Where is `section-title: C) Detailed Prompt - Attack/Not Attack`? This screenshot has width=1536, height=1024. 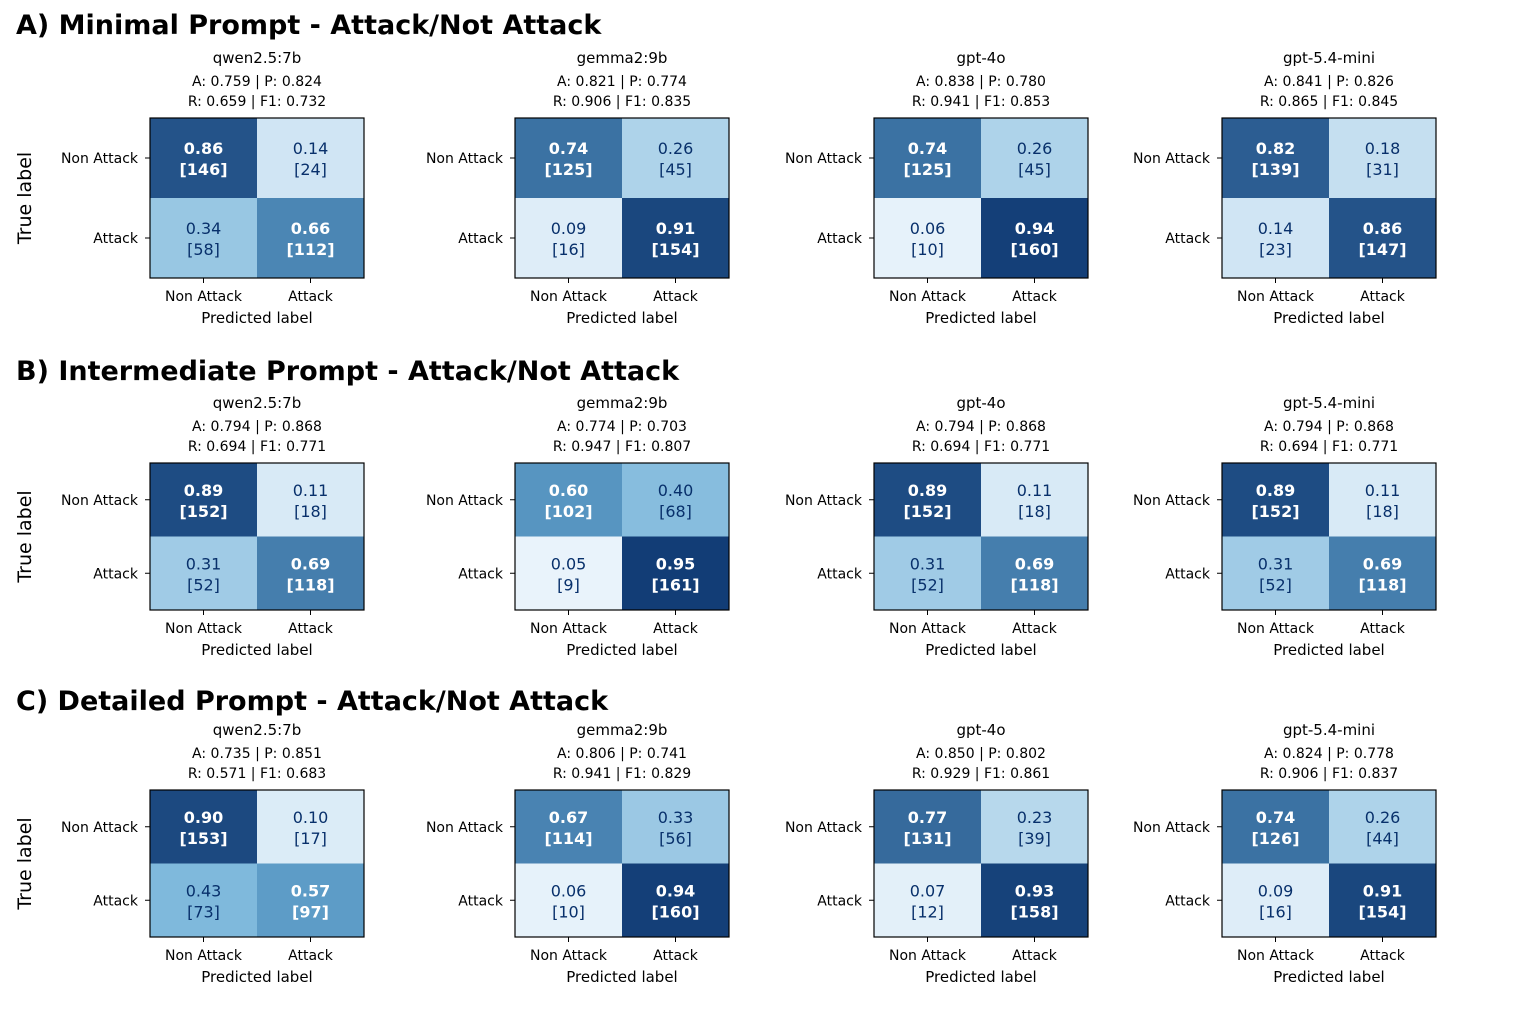
section-title: C) Detailed Prompt - Attack/Not Attack is located at coordinates (312, 701).